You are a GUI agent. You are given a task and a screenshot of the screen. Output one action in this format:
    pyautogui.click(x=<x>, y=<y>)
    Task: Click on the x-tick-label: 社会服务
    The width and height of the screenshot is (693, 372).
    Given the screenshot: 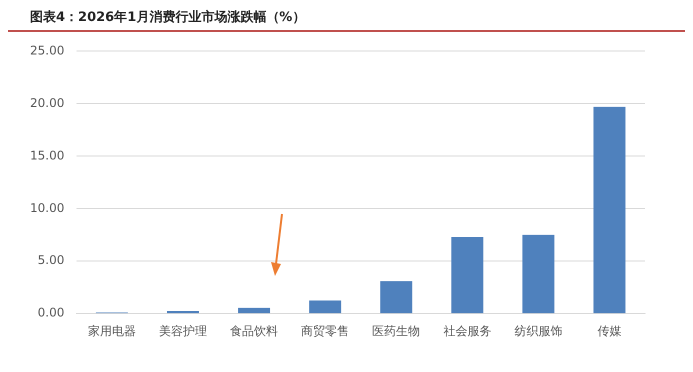 What is the action you would take?
    pyautogui.click(x=467, y=331)
    